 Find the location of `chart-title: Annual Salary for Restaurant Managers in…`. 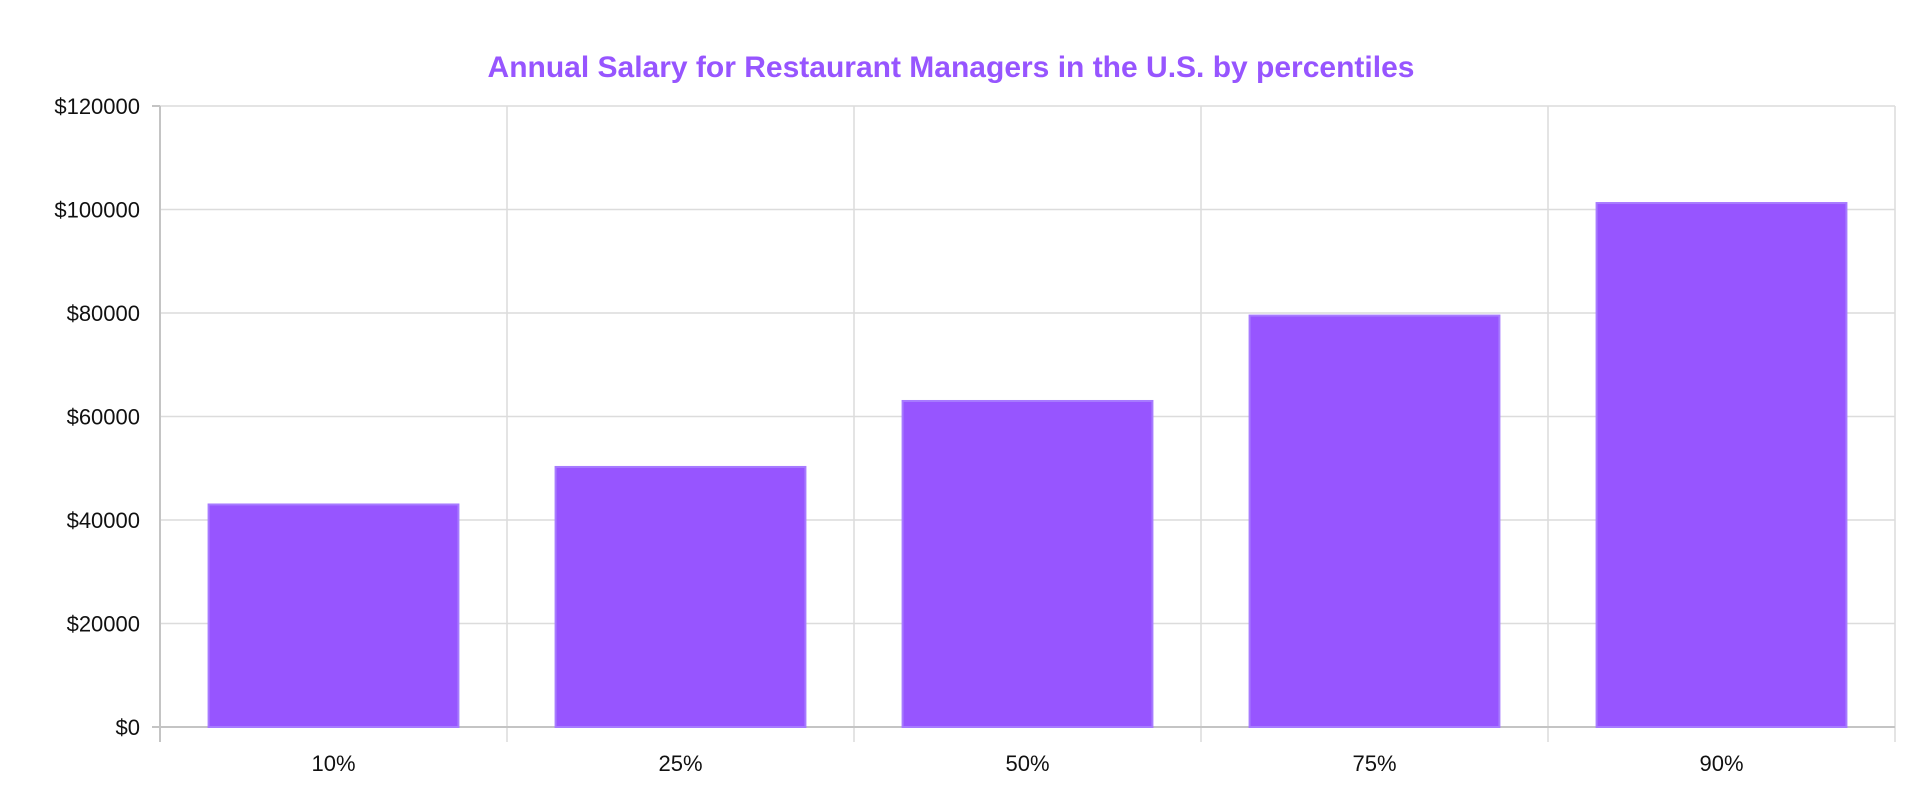

chart-title: Annual Salary for Restaurant Managers in… is located at coordinates (951, 67).